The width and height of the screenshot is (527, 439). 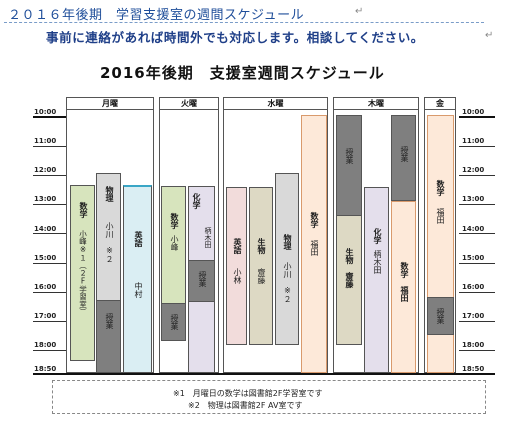 I want to click on teacher-label: 中村, so click(x=138, y=290).